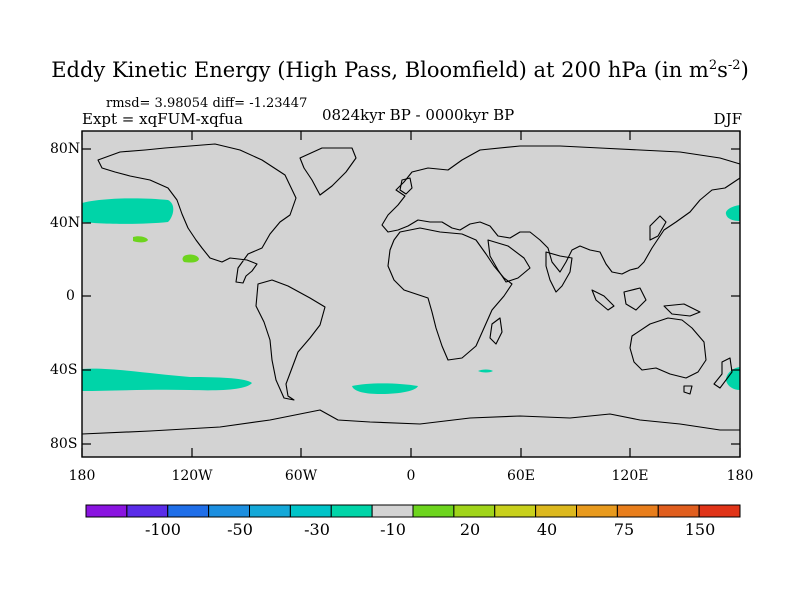  Describe the element at coordinates (70, 296) in the screenshot. I see `lat-label-0: 0` at that location.